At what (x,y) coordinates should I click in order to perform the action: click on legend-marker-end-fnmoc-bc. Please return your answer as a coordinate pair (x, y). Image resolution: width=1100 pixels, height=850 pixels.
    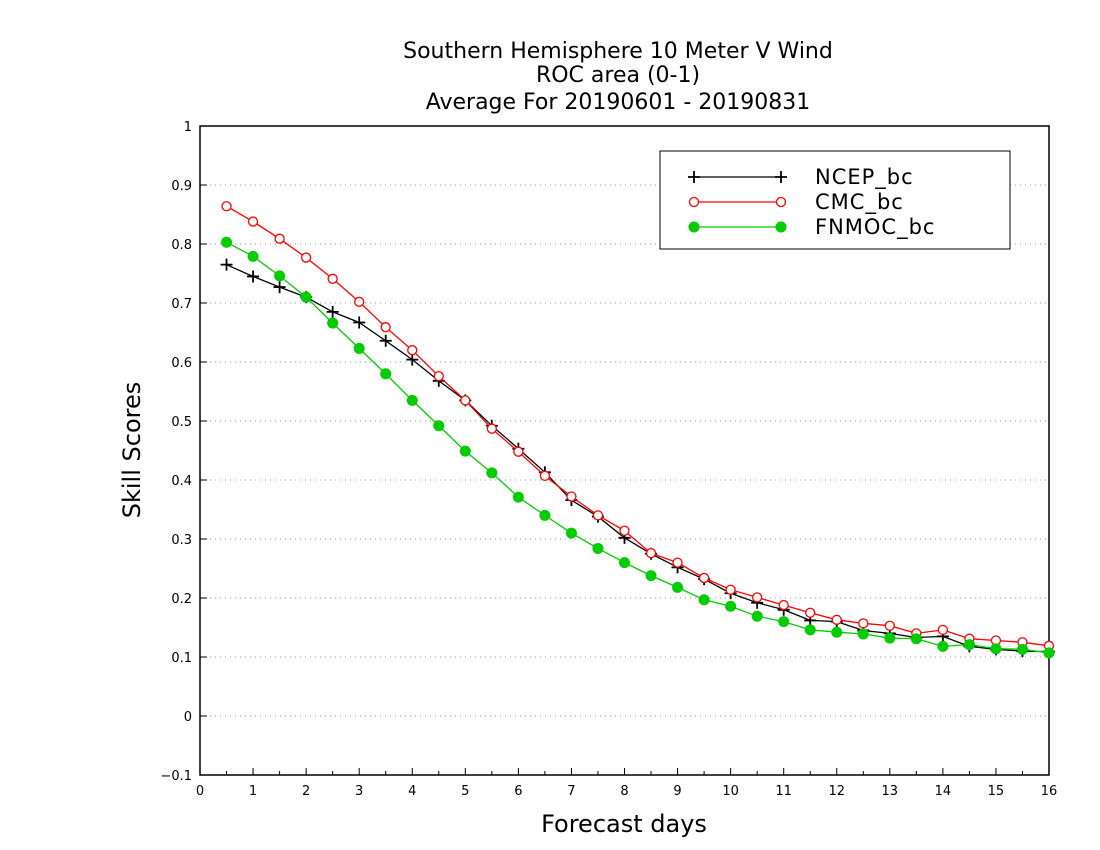
    Looking at the image, I should click on (781, 227).